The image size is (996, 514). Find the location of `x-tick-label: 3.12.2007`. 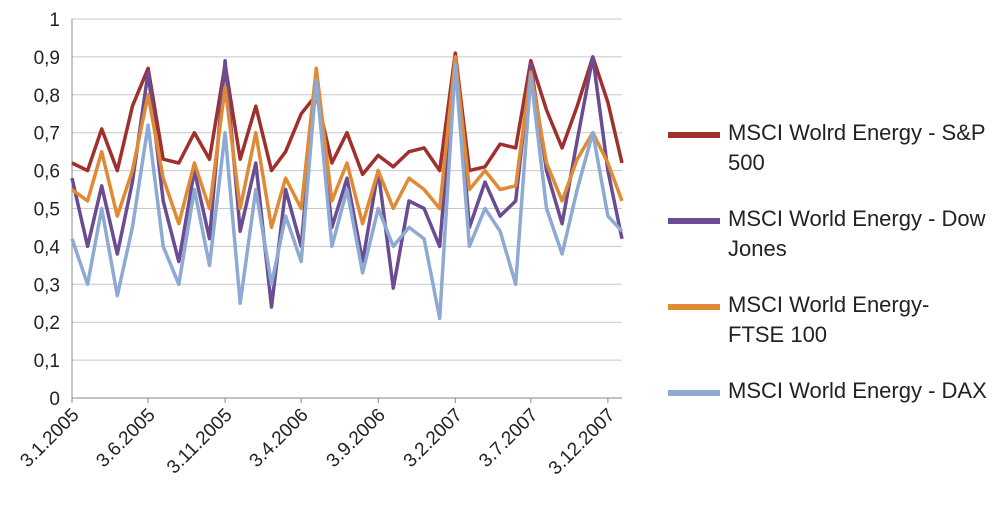

x-tick-label: 3.12.2007 is located at coordinates (582, 442).